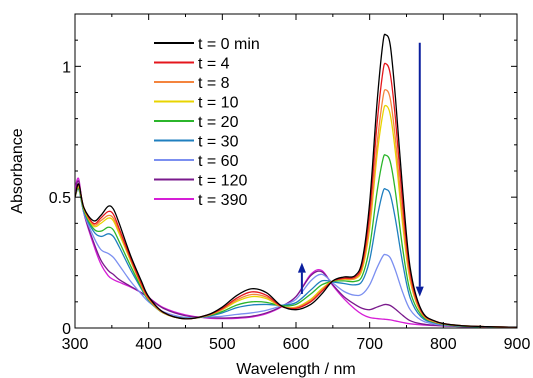 Image resolution: width=533 pixels, height=378 pixels. Describe the element at coordinates (369, 344) in the screenshot. I see `x-tick-label: 700` at that location.